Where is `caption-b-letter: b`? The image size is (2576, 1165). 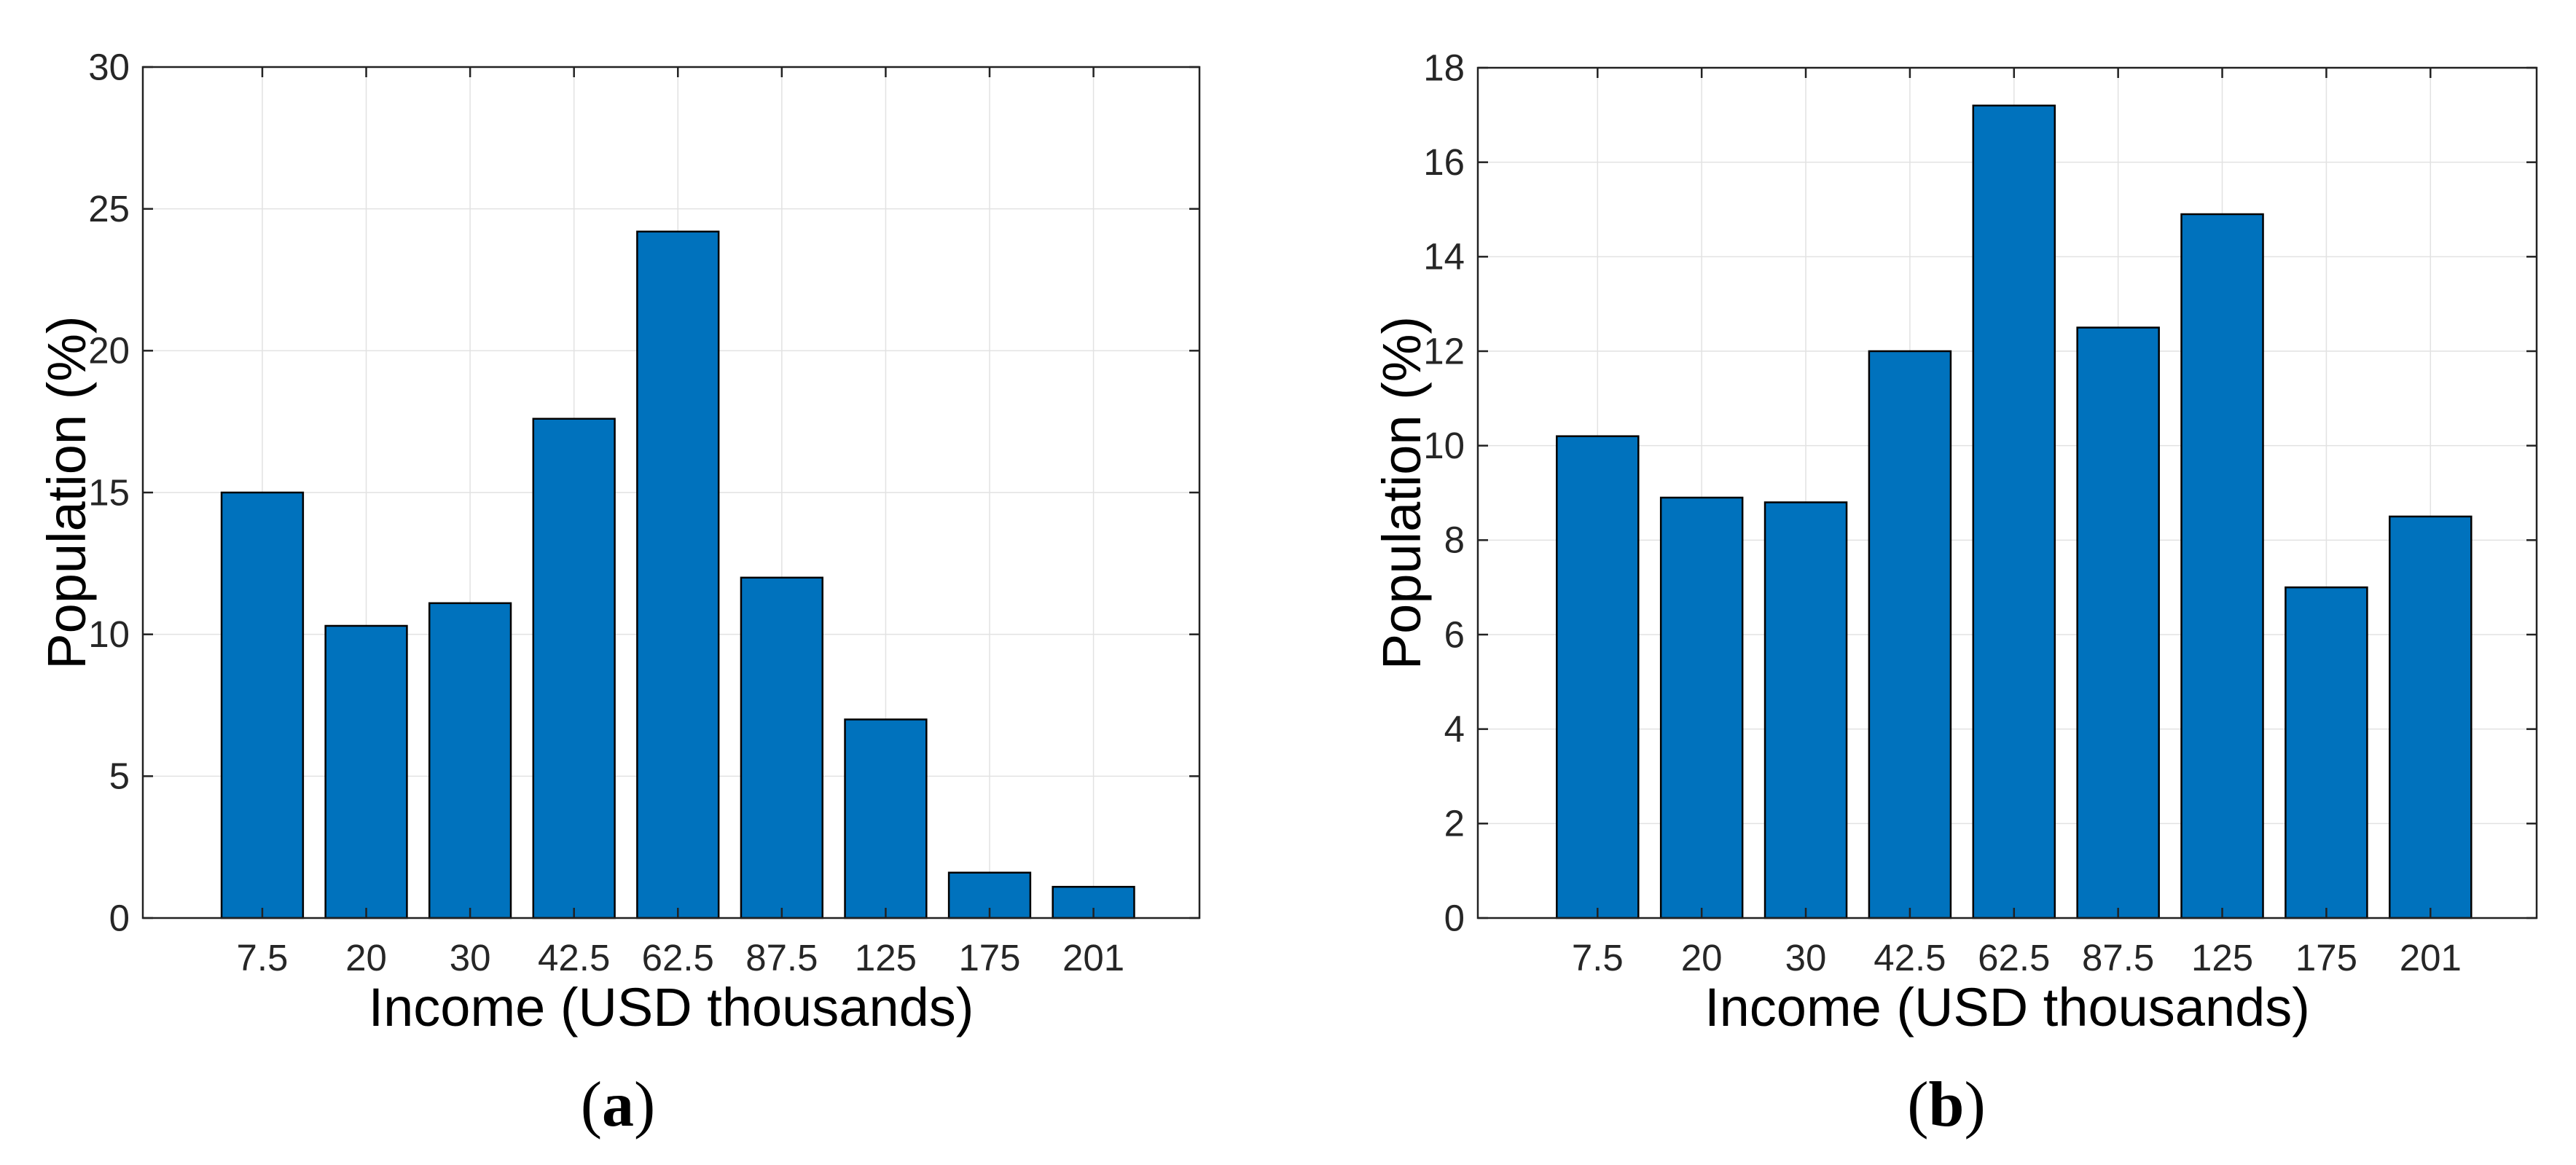 caption-b-letter: b is located at coordinates (1946, 1105).